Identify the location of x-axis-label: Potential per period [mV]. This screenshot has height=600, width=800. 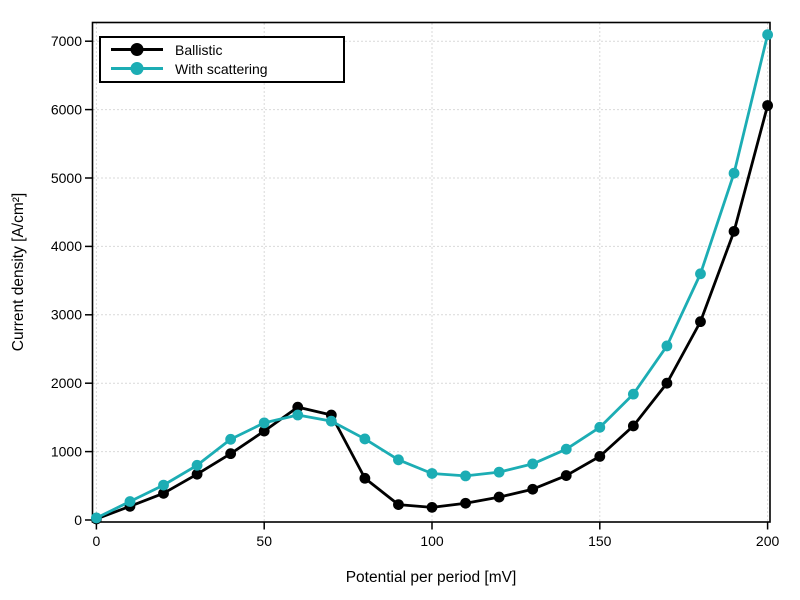
(431, 577).